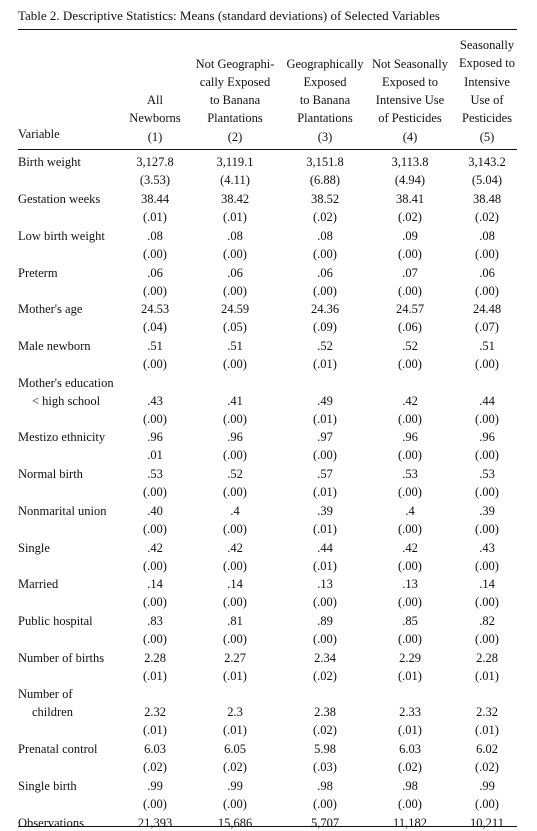  What do you see at coordinates (235, 658) in the screenshot?
I see `mean-cell: 2.27` at bounding box center [235, 658].